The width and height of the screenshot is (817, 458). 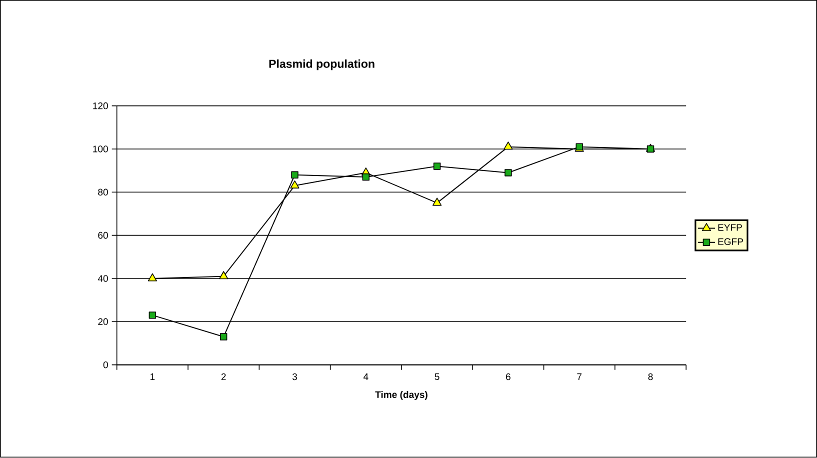 What do you see at coordinates (321, 65) in the screenshot?
I see `chart-title: Plasmid population` at bounding box center [321, 65].